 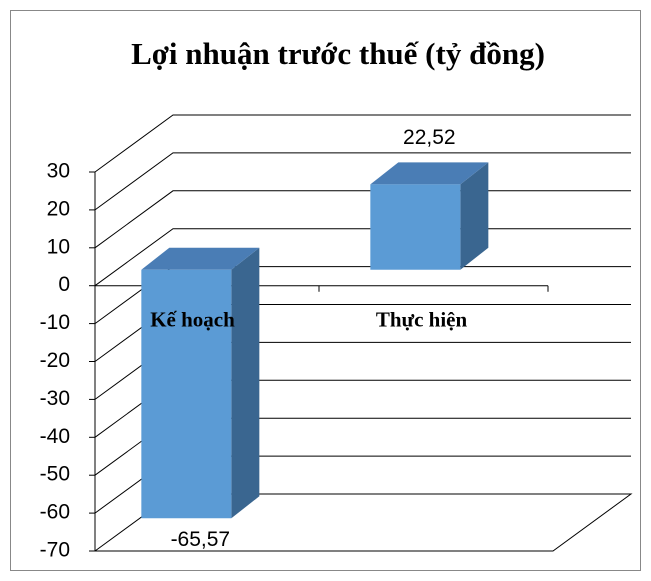 I want to click on x-tick-label: Thực hiện, so click(x=422, y=320).